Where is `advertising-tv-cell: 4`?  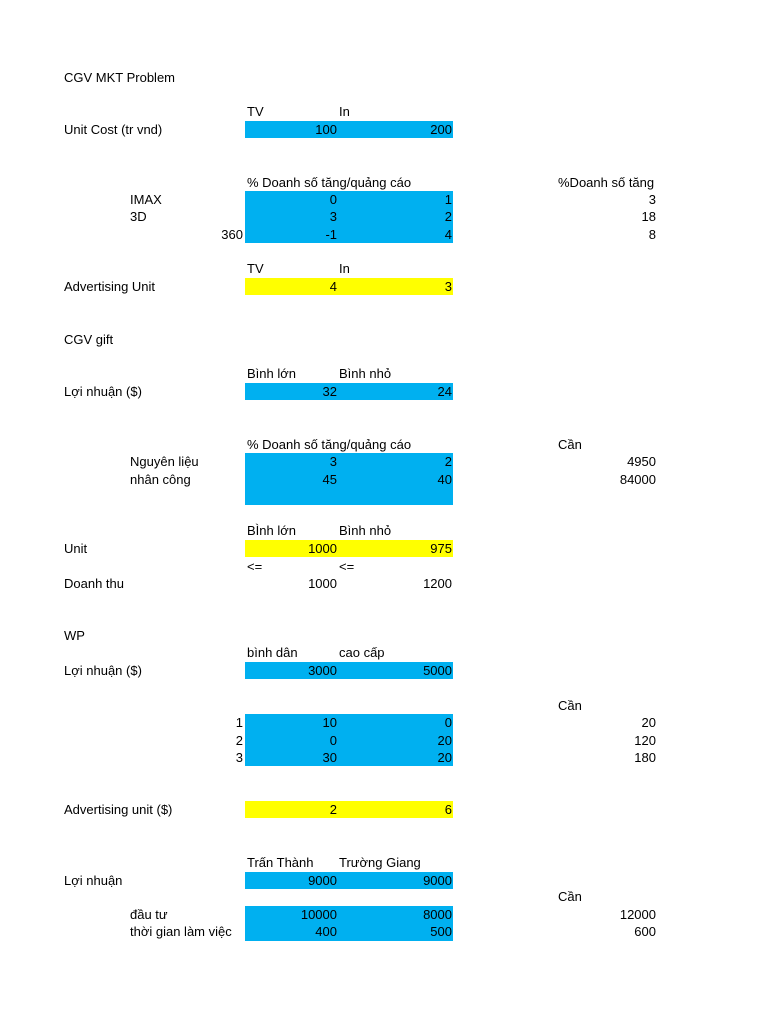 advertising-tv-cell: 4 is located at coordinates (333, 286).